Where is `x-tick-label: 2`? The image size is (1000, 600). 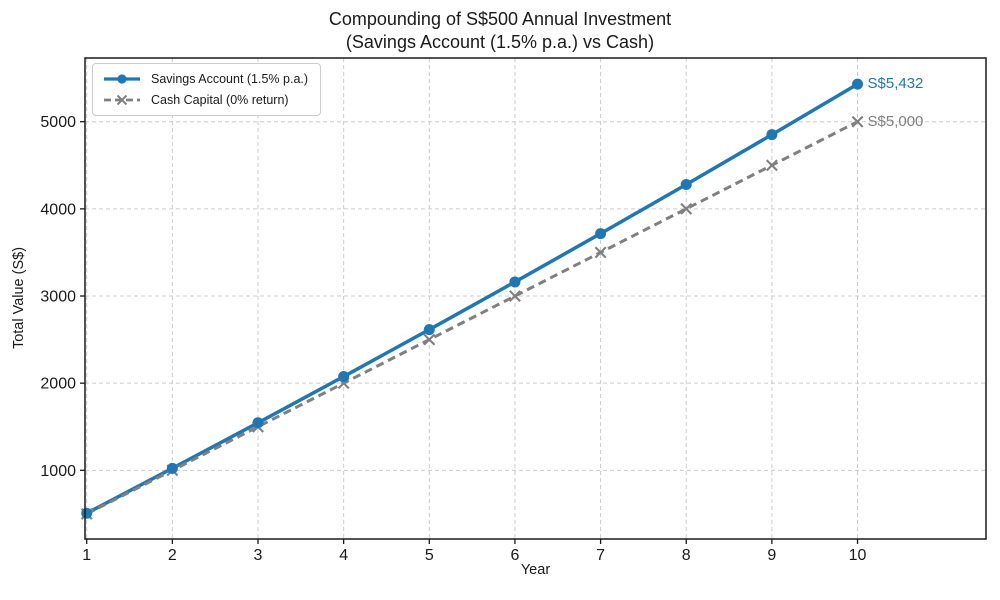 x-tick-label: 2 is located at coordinates (172, 555).